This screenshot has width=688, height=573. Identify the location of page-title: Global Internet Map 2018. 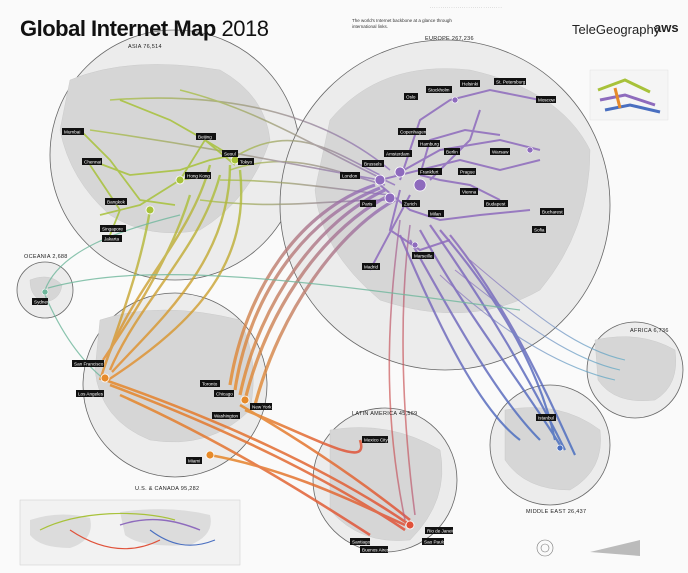
(144, 29).